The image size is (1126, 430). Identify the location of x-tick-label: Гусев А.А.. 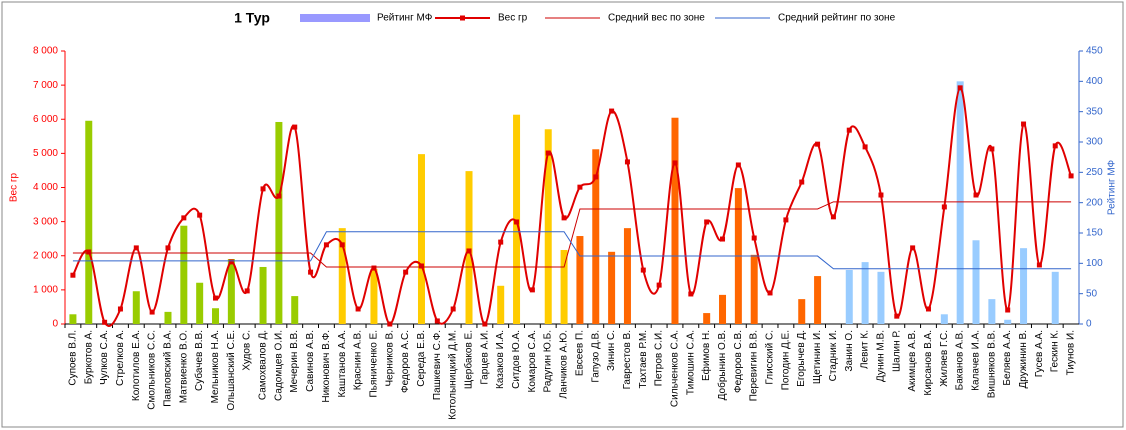
(1039, 353).